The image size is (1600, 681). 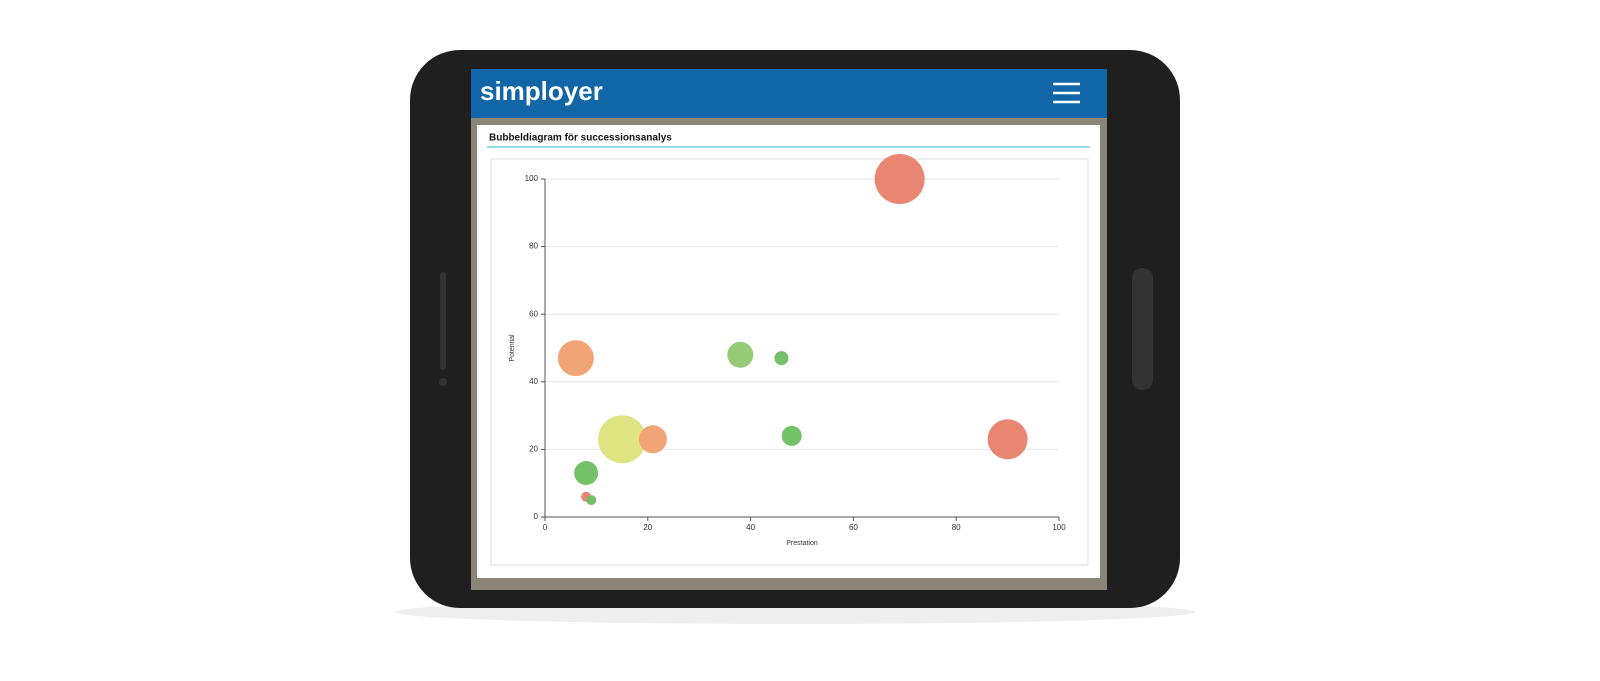 I want to click on x-tick-label: 20, so click(x=647, y=527).